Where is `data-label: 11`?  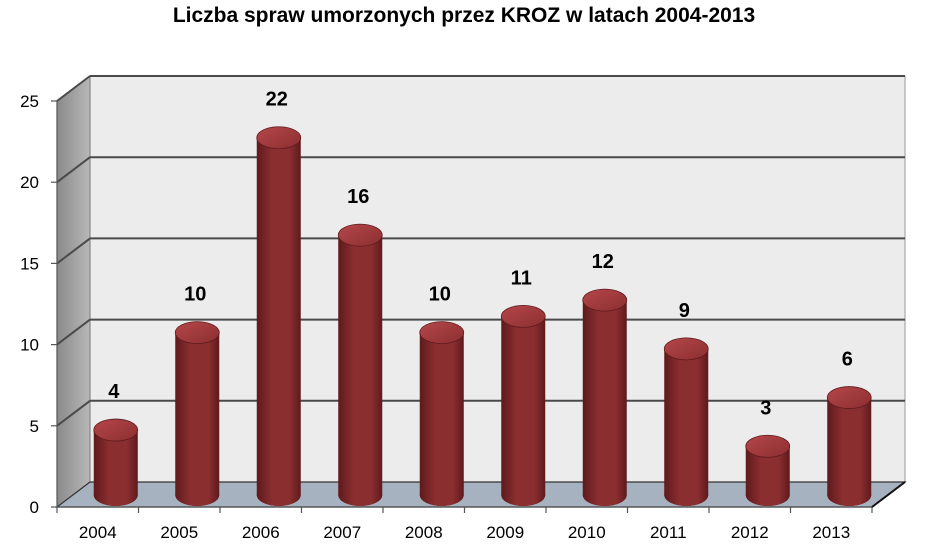 data-label: 11 is located at coordinates (521, 278).